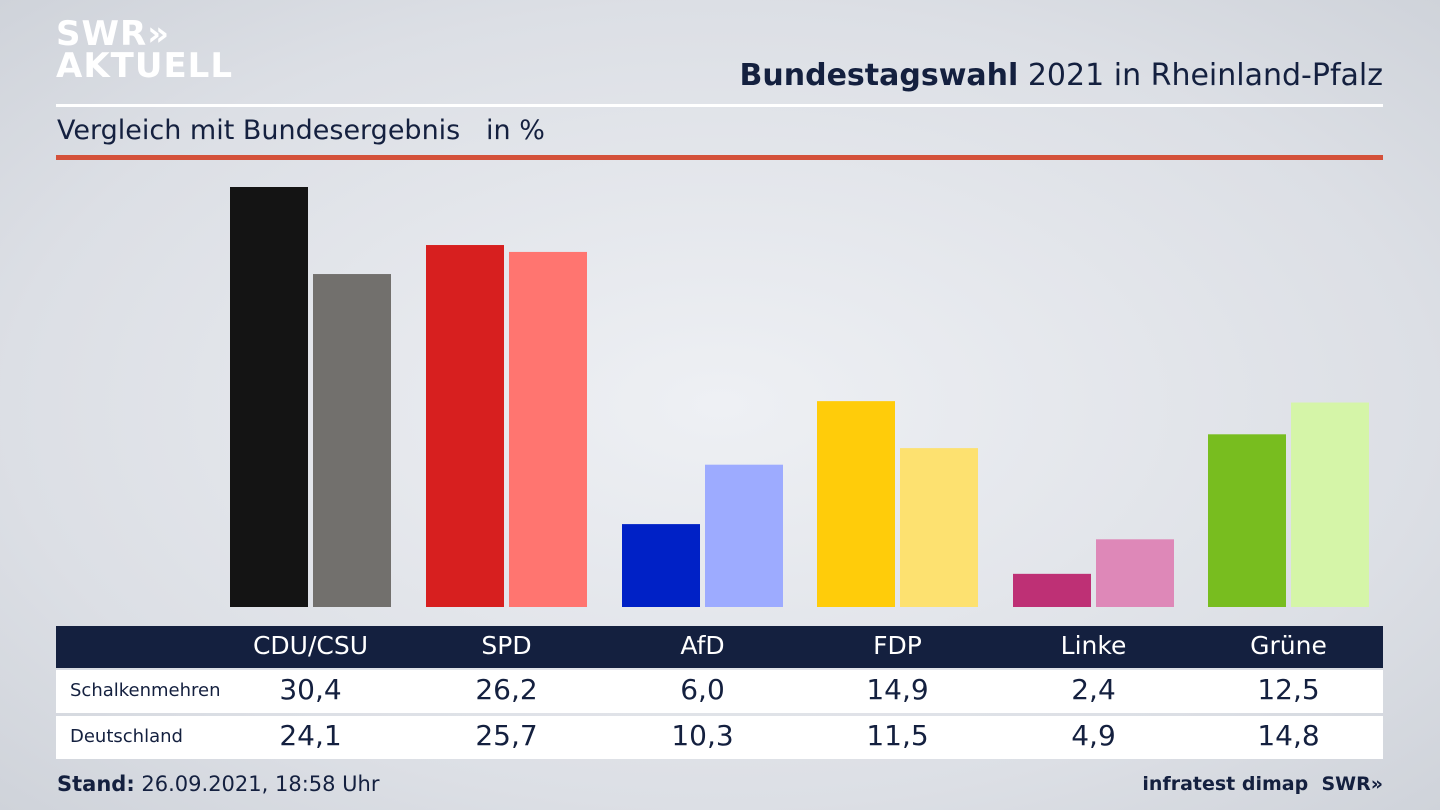 The width and height of the screenshot is (1440, 810). I want to click on bar-grüne-0, so click(1247, 520).